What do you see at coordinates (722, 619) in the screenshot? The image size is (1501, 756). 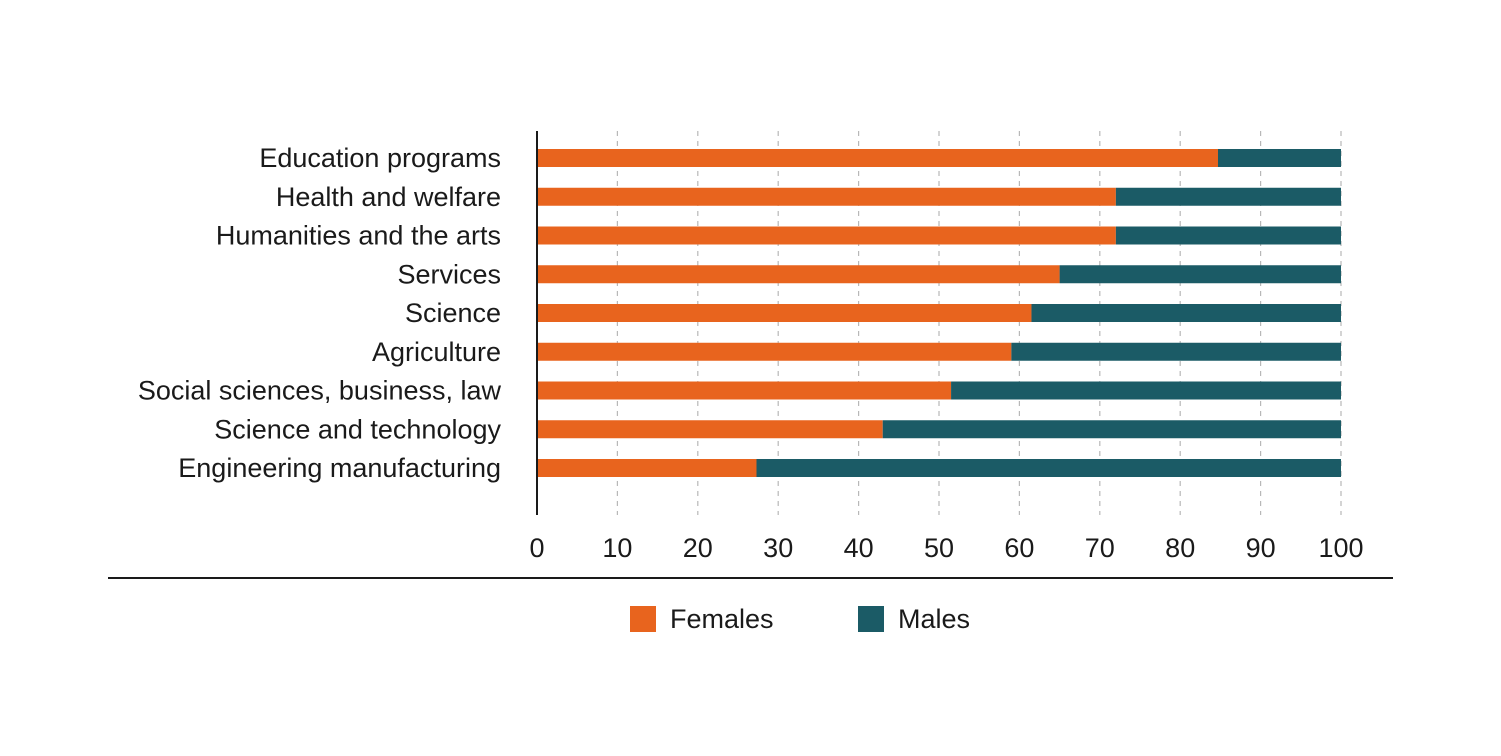 I see `legend-label-females: Females` at bounding box center [722, 619].